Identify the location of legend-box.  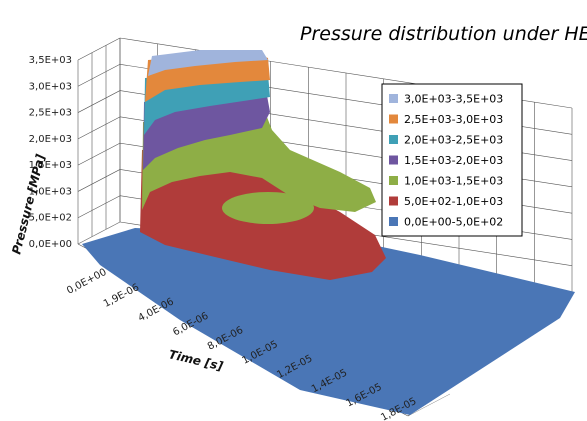
(452, 160).